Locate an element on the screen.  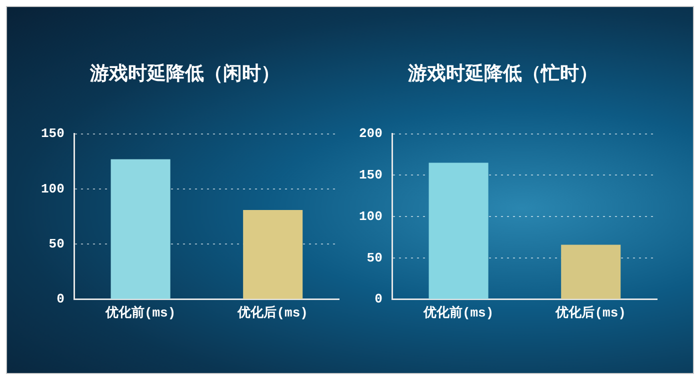
chart-title: 游戏时延降低（闲时） is located at coordinates (184, 73).